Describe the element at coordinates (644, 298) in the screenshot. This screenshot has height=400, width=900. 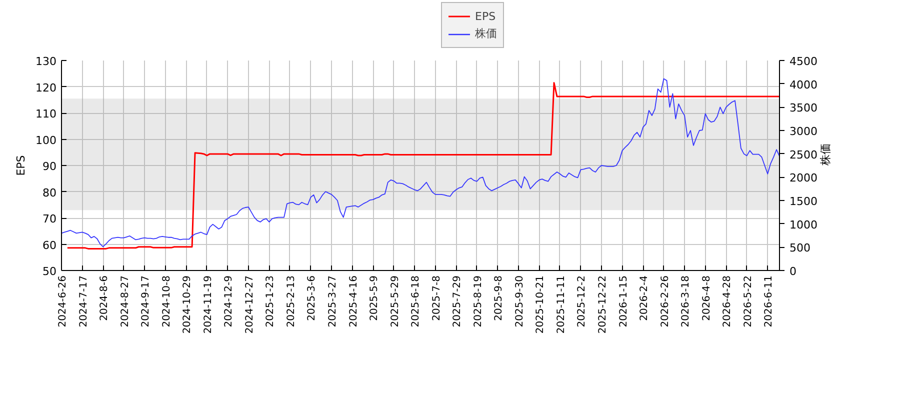
I see `x-tick-label: 2026-2-4` at that location.